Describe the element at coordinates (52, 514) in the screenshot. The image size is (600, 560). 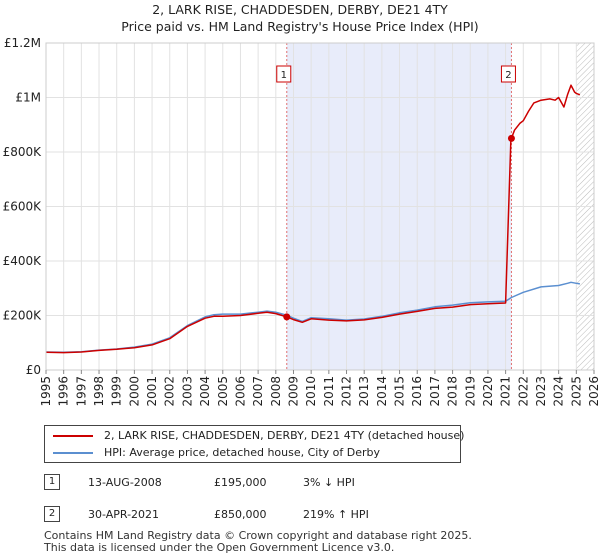
I see `sale-number-badge: 2` at that location.